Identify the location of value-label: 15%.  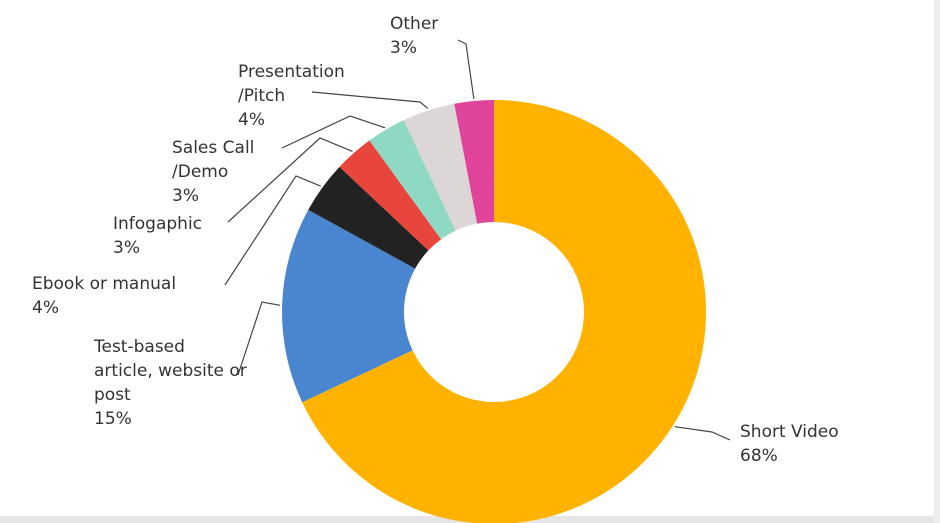
(113, 419).